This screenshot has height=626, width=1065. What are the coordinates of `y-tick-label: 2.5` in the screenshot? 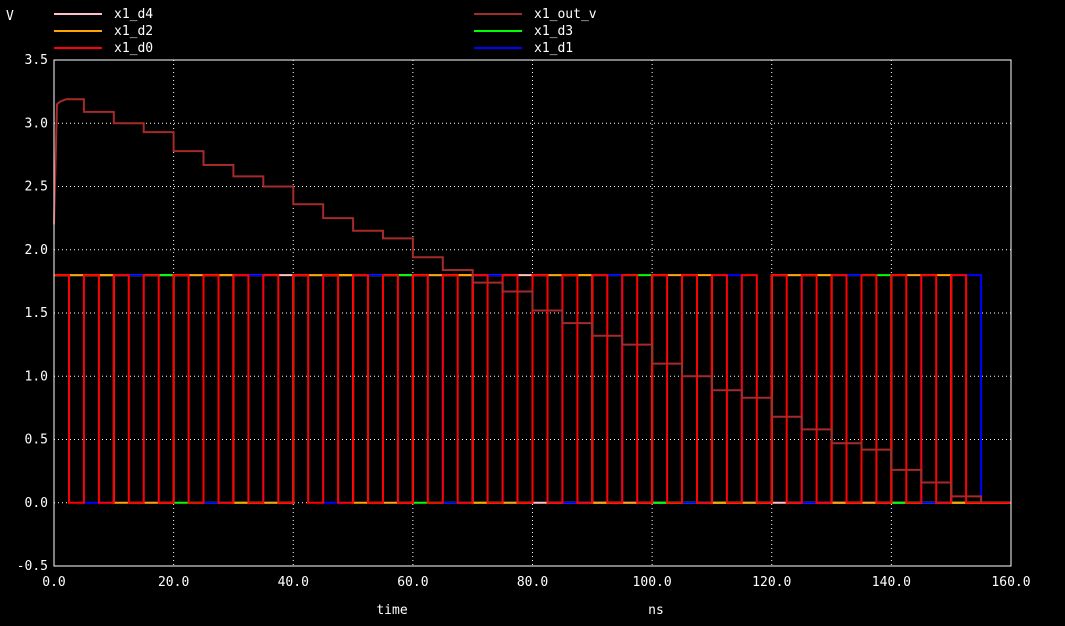 It's located at (36, 187).